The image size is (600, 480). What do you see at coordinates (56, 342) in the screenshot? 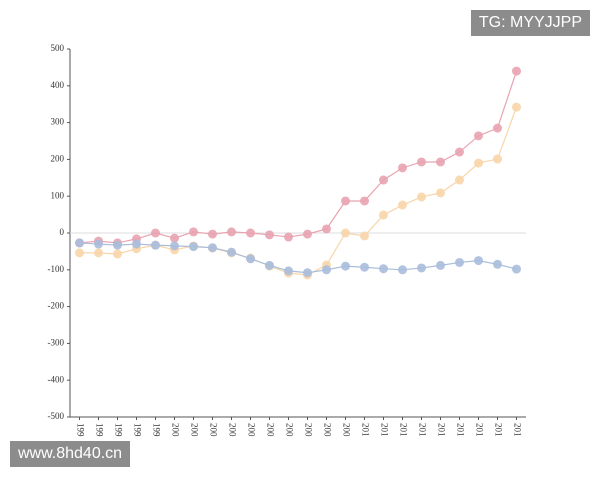
I see `y-tick-label: -300` at bounding box center [56, 342].